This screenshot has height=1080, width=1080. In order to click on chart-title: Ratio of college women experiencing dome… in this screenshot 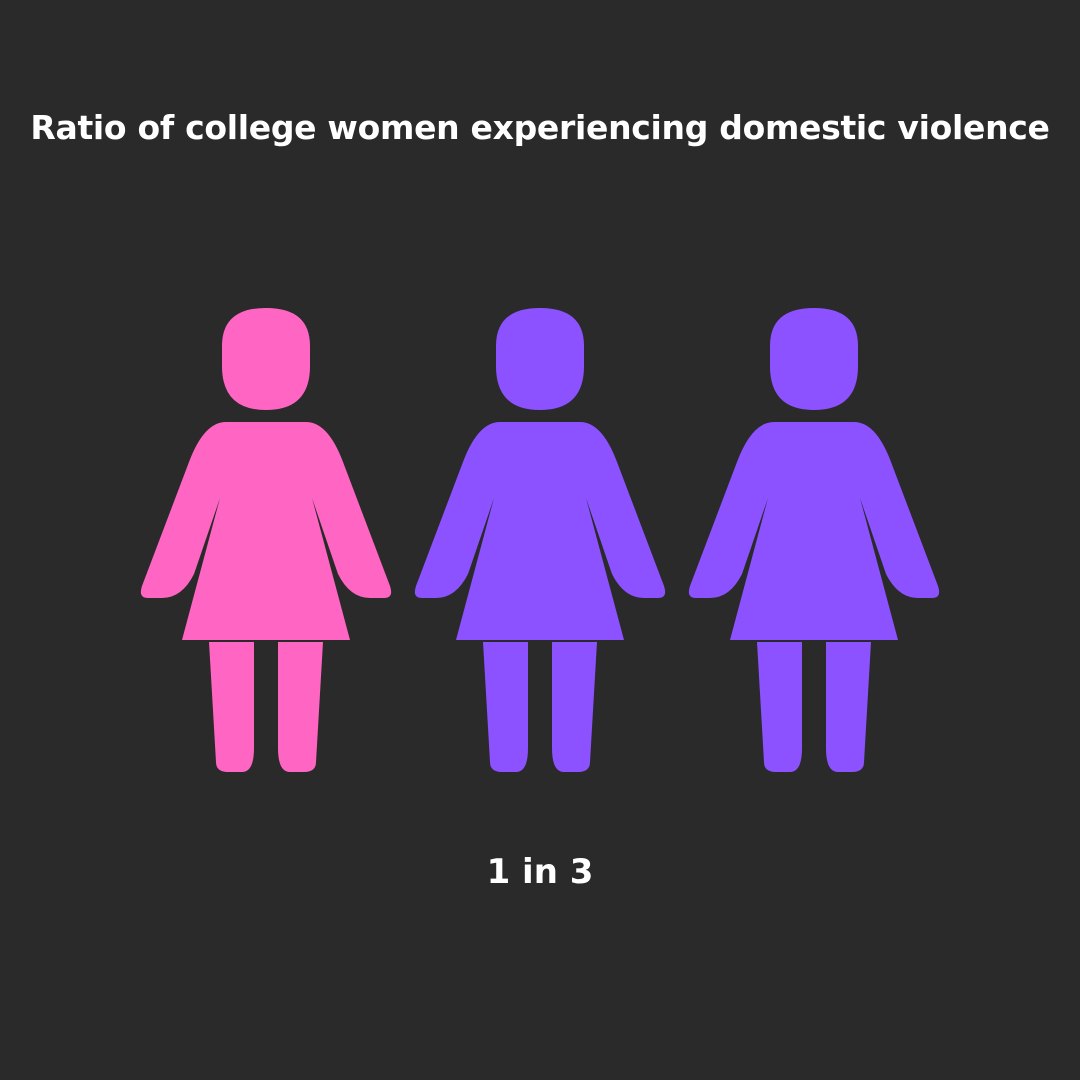, I will do `click(540, 127)`.